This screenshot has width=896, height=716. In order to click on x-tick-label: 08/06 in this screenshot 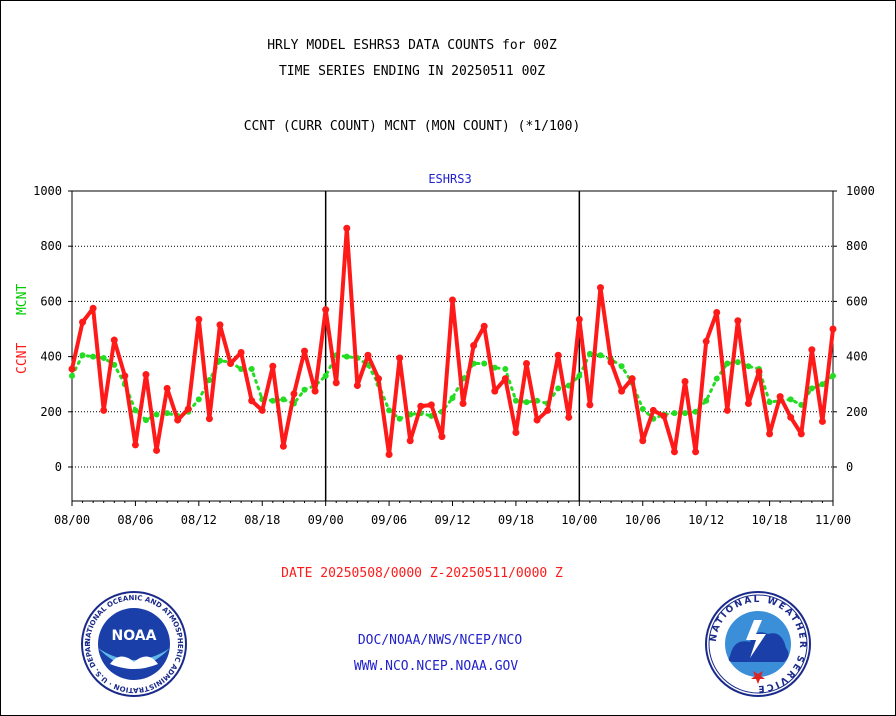, I will do `click(135, 520)`.